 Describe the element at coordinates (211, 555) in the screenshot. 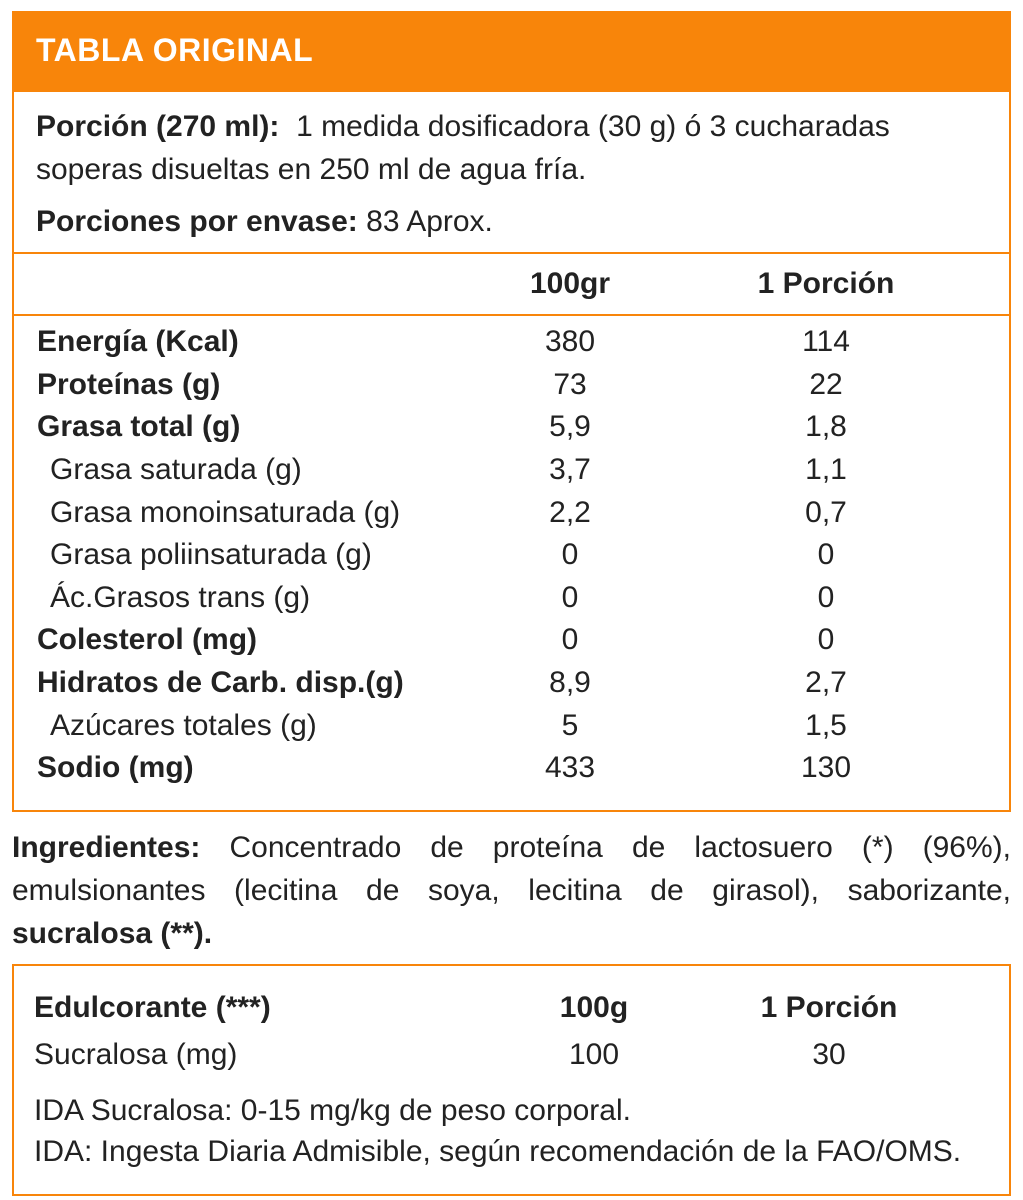

I see `row-label: Grasa poliinsaturada (g)` at that location.